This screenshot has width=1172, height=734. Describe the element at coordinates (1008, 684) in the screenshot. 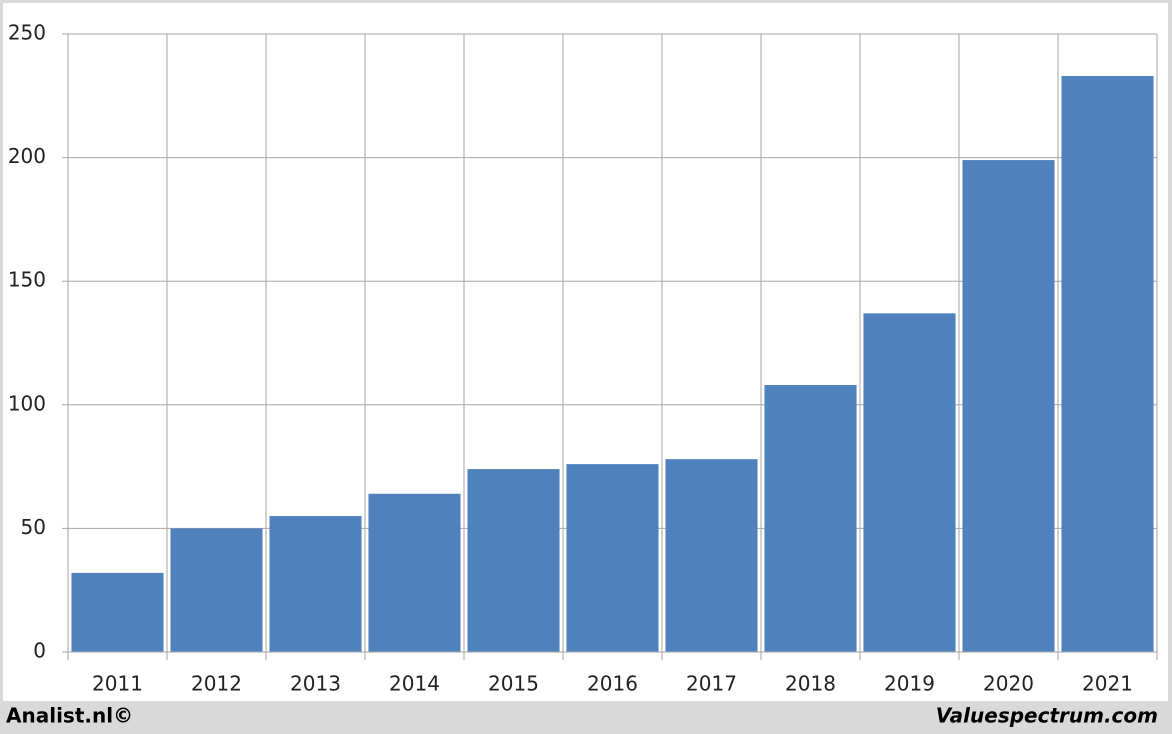

I see `x-tick-label: 2020` at that location.